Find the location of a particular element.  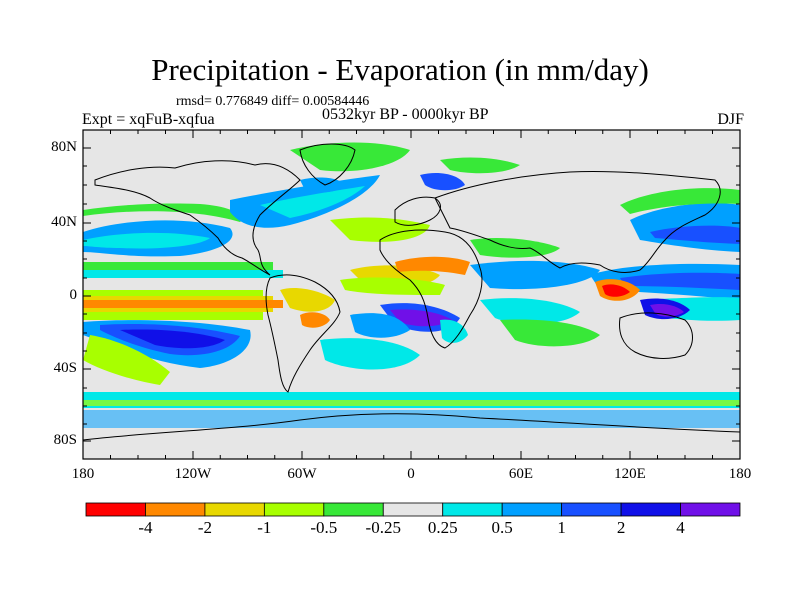

plot-title: Precipitation - Evaporation (in mm/day) is located at coordinates (400, 69).